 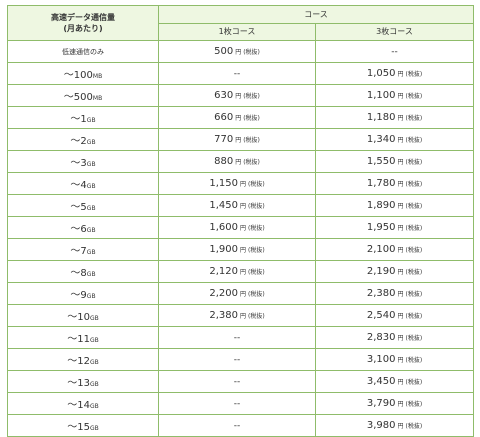 I want to click on three-card-price-cell: --, so click(x=394, y=51).